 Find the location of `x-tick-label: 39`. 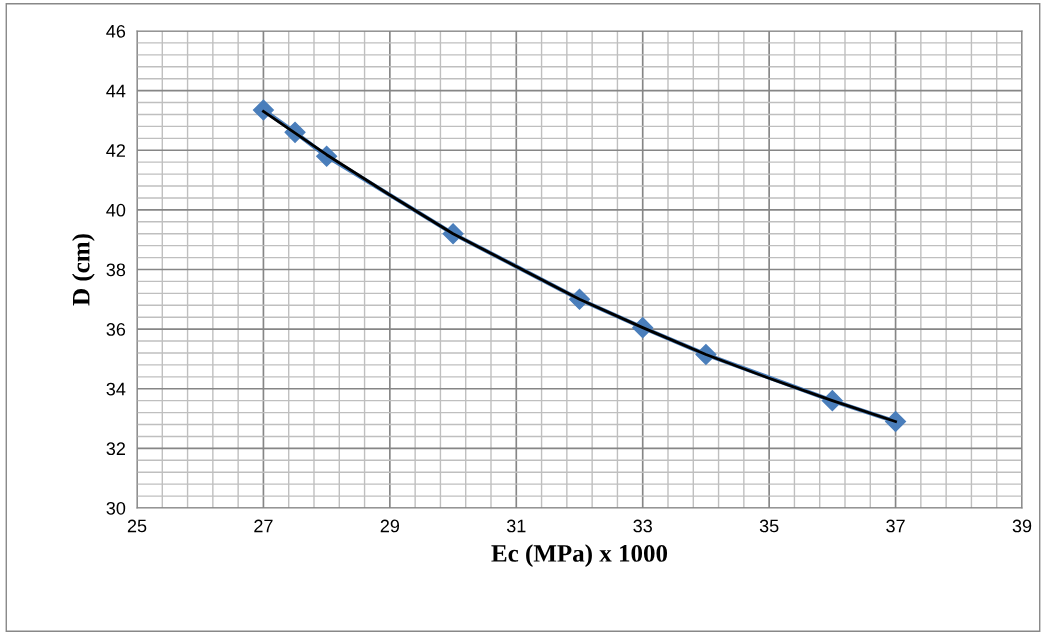

x-tick-label: 39 is located at coordinates (1022, 526).